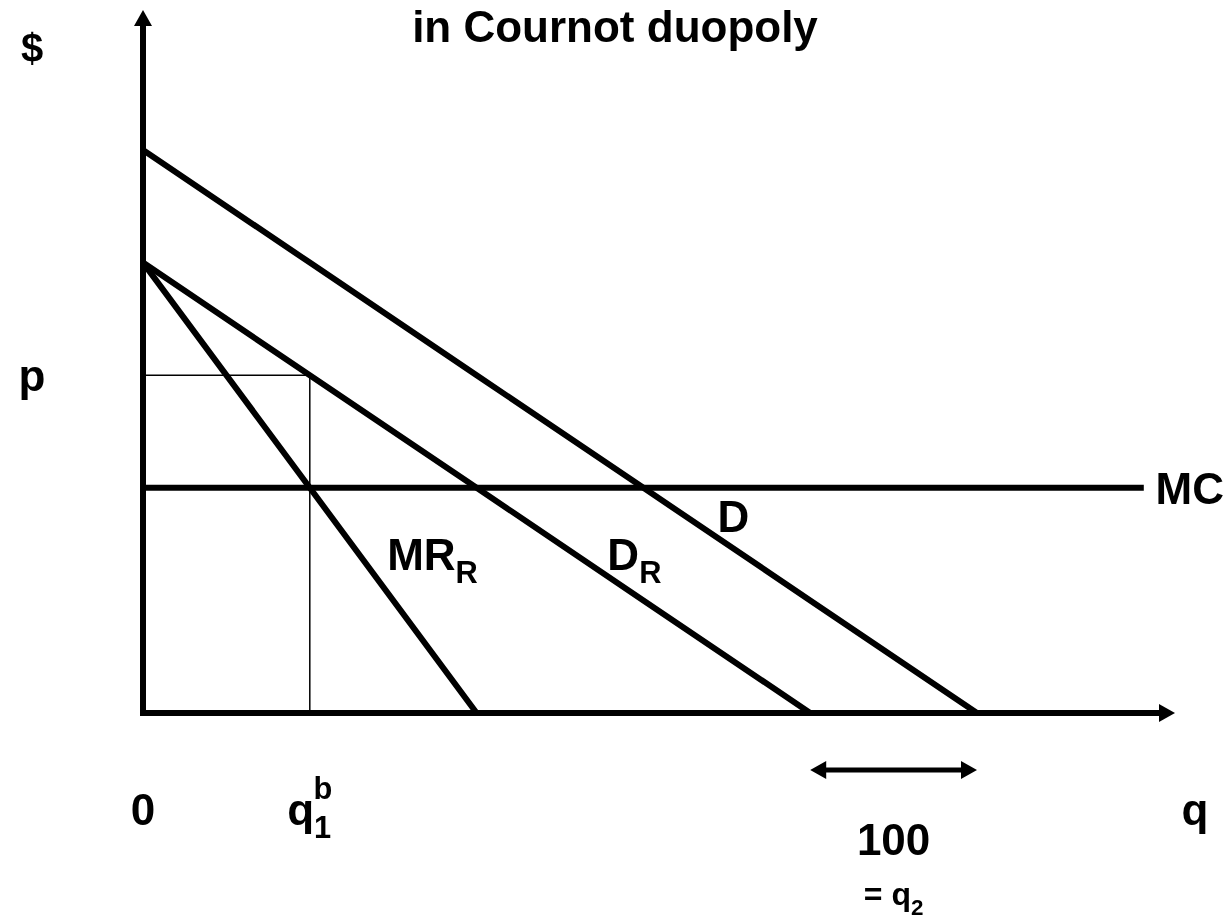  I want to click on chart-title: in Cournot duopoly, so click(615, 26).